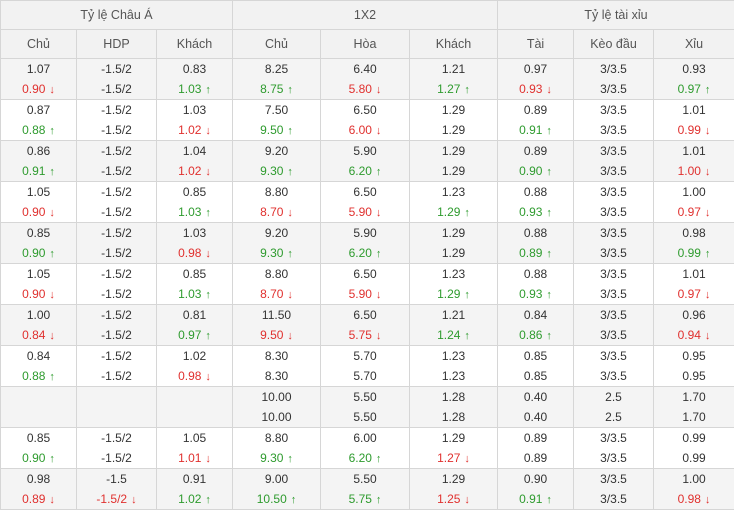 This screenshot has width=734, height=510. Describe the element at coordinates (365, 397) in the screenshot. I see `odds-value: 5.50` at that location.